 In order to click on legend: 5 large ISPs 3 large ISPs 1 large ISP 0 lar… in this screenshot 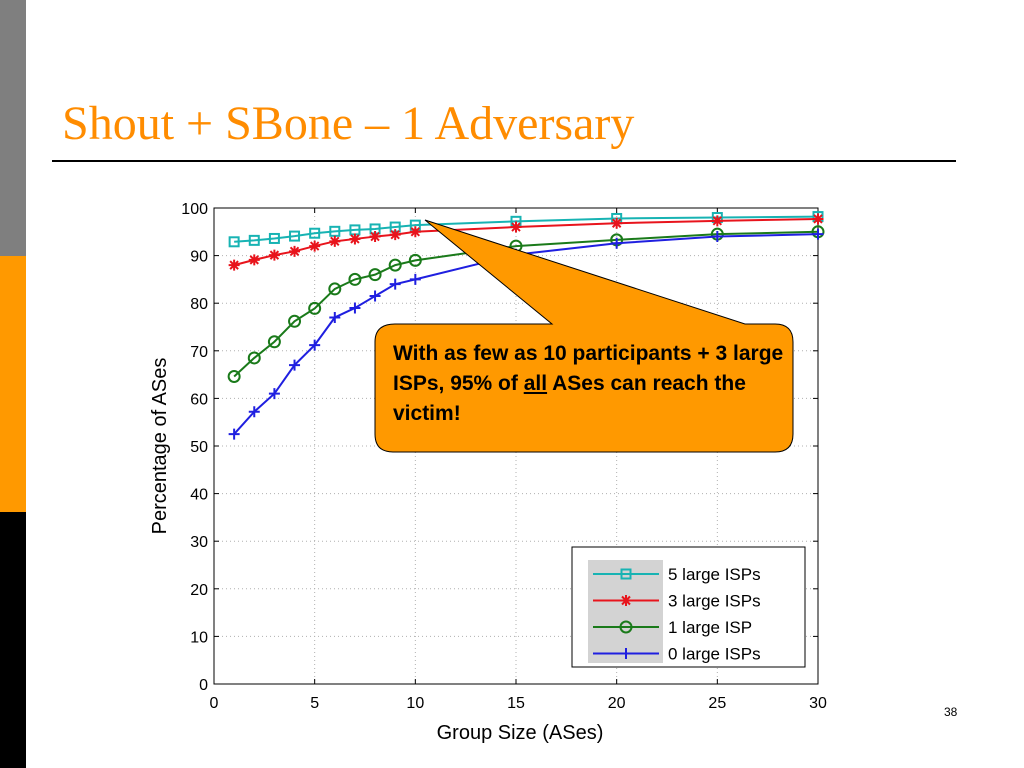, I will do `click(688, 607)`.